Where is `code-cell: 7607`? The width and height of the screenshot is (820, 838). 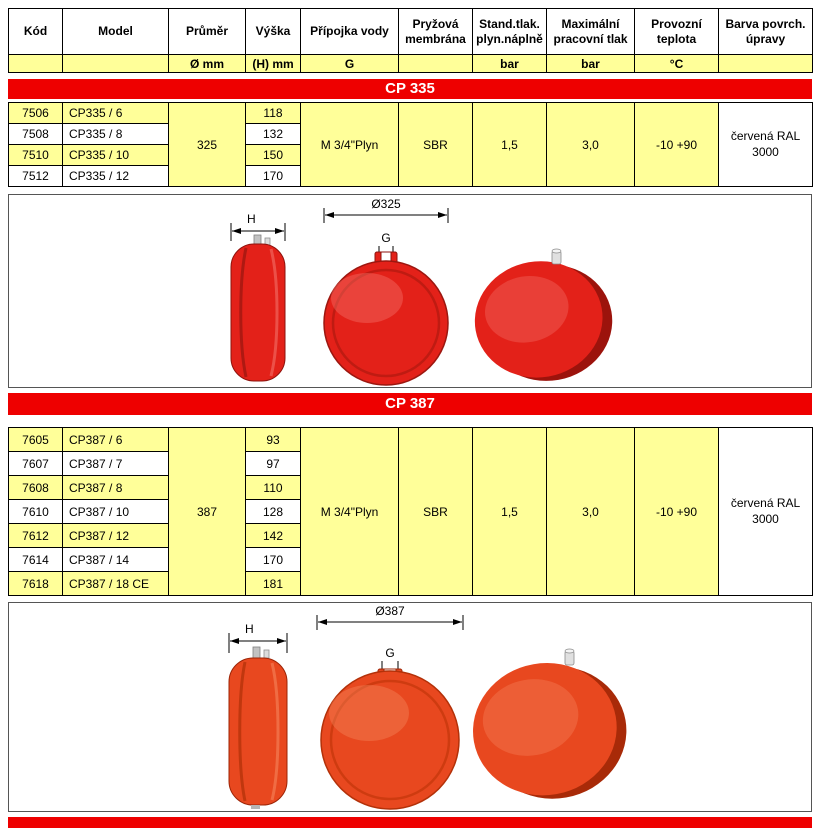 code-cell: 7607 is located at coordinates (35, 463).